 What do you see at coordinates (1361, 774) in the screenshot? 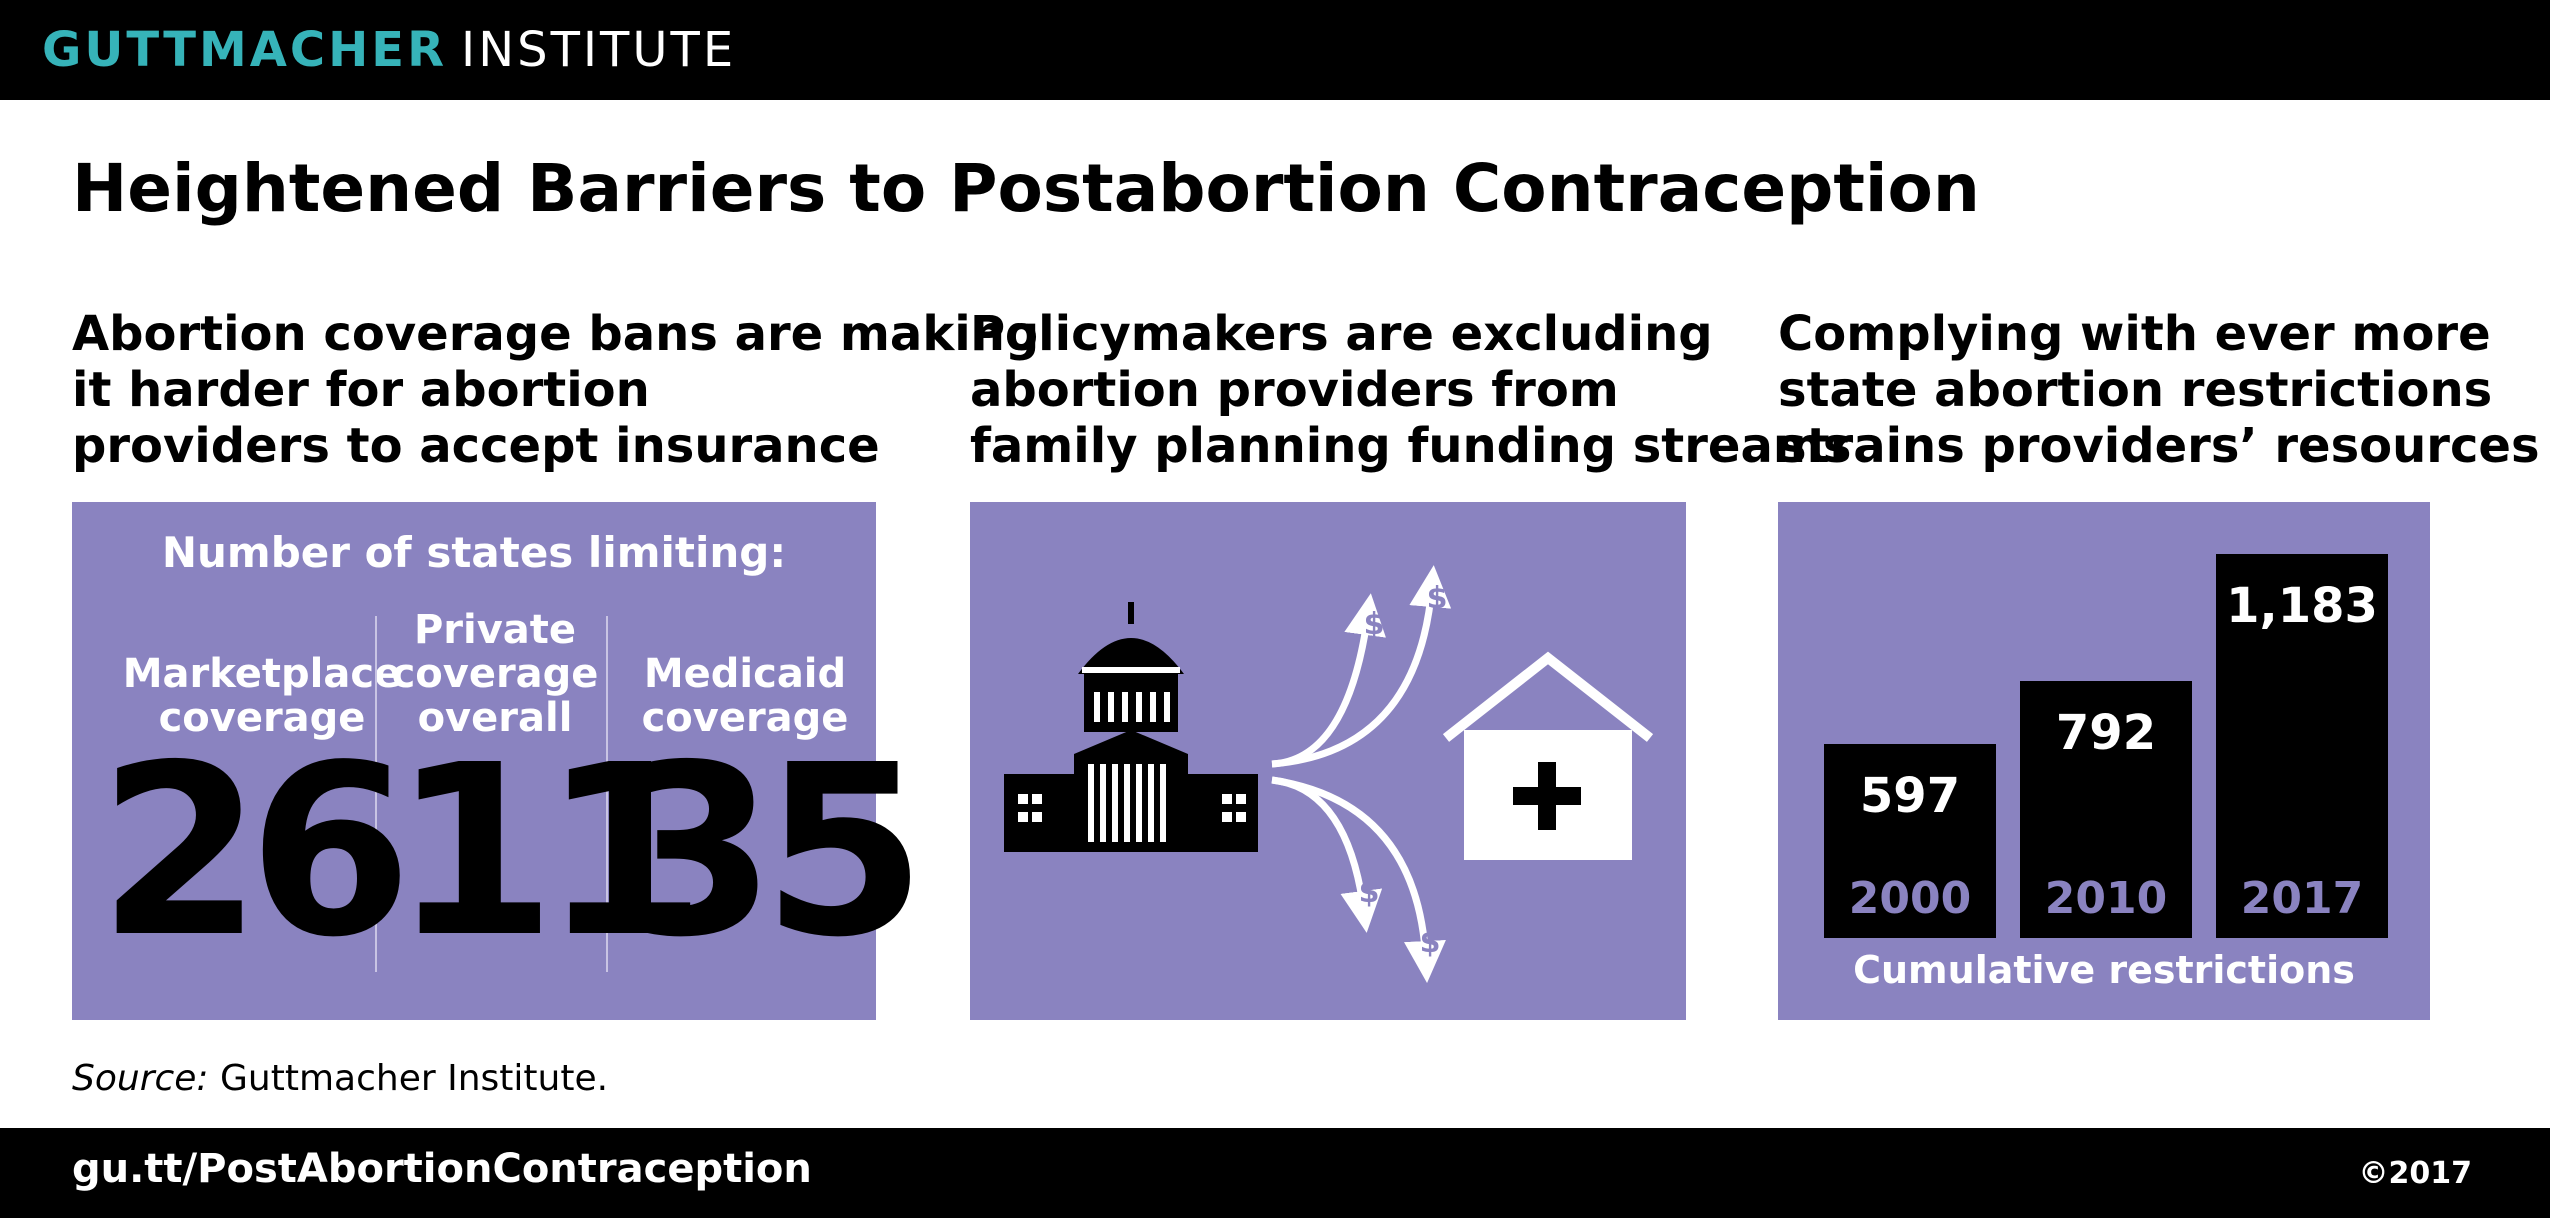
I see `dollar-arrow-icon` at bounding box center [1361, 774].